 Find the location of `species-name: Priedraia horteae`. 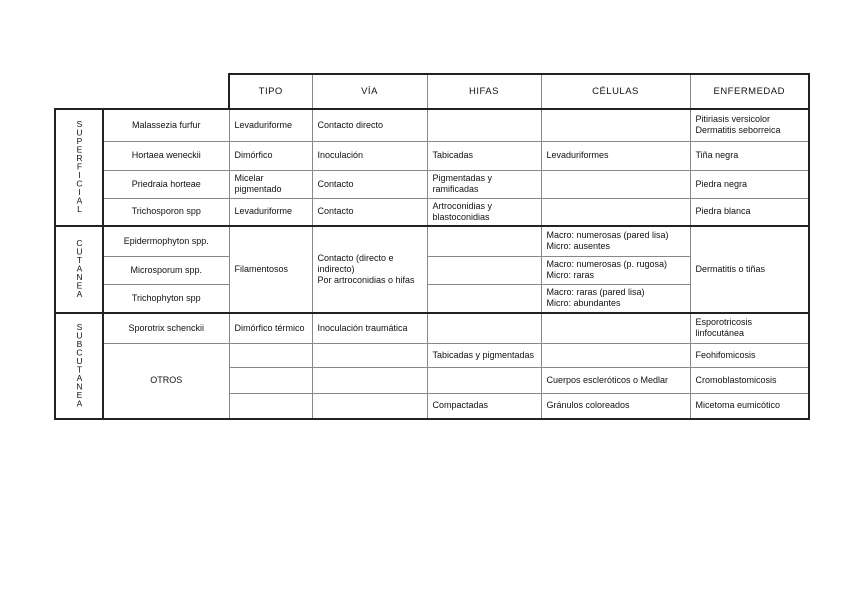

species-name: Priedraia horteae is located at coordinates (166, 184).